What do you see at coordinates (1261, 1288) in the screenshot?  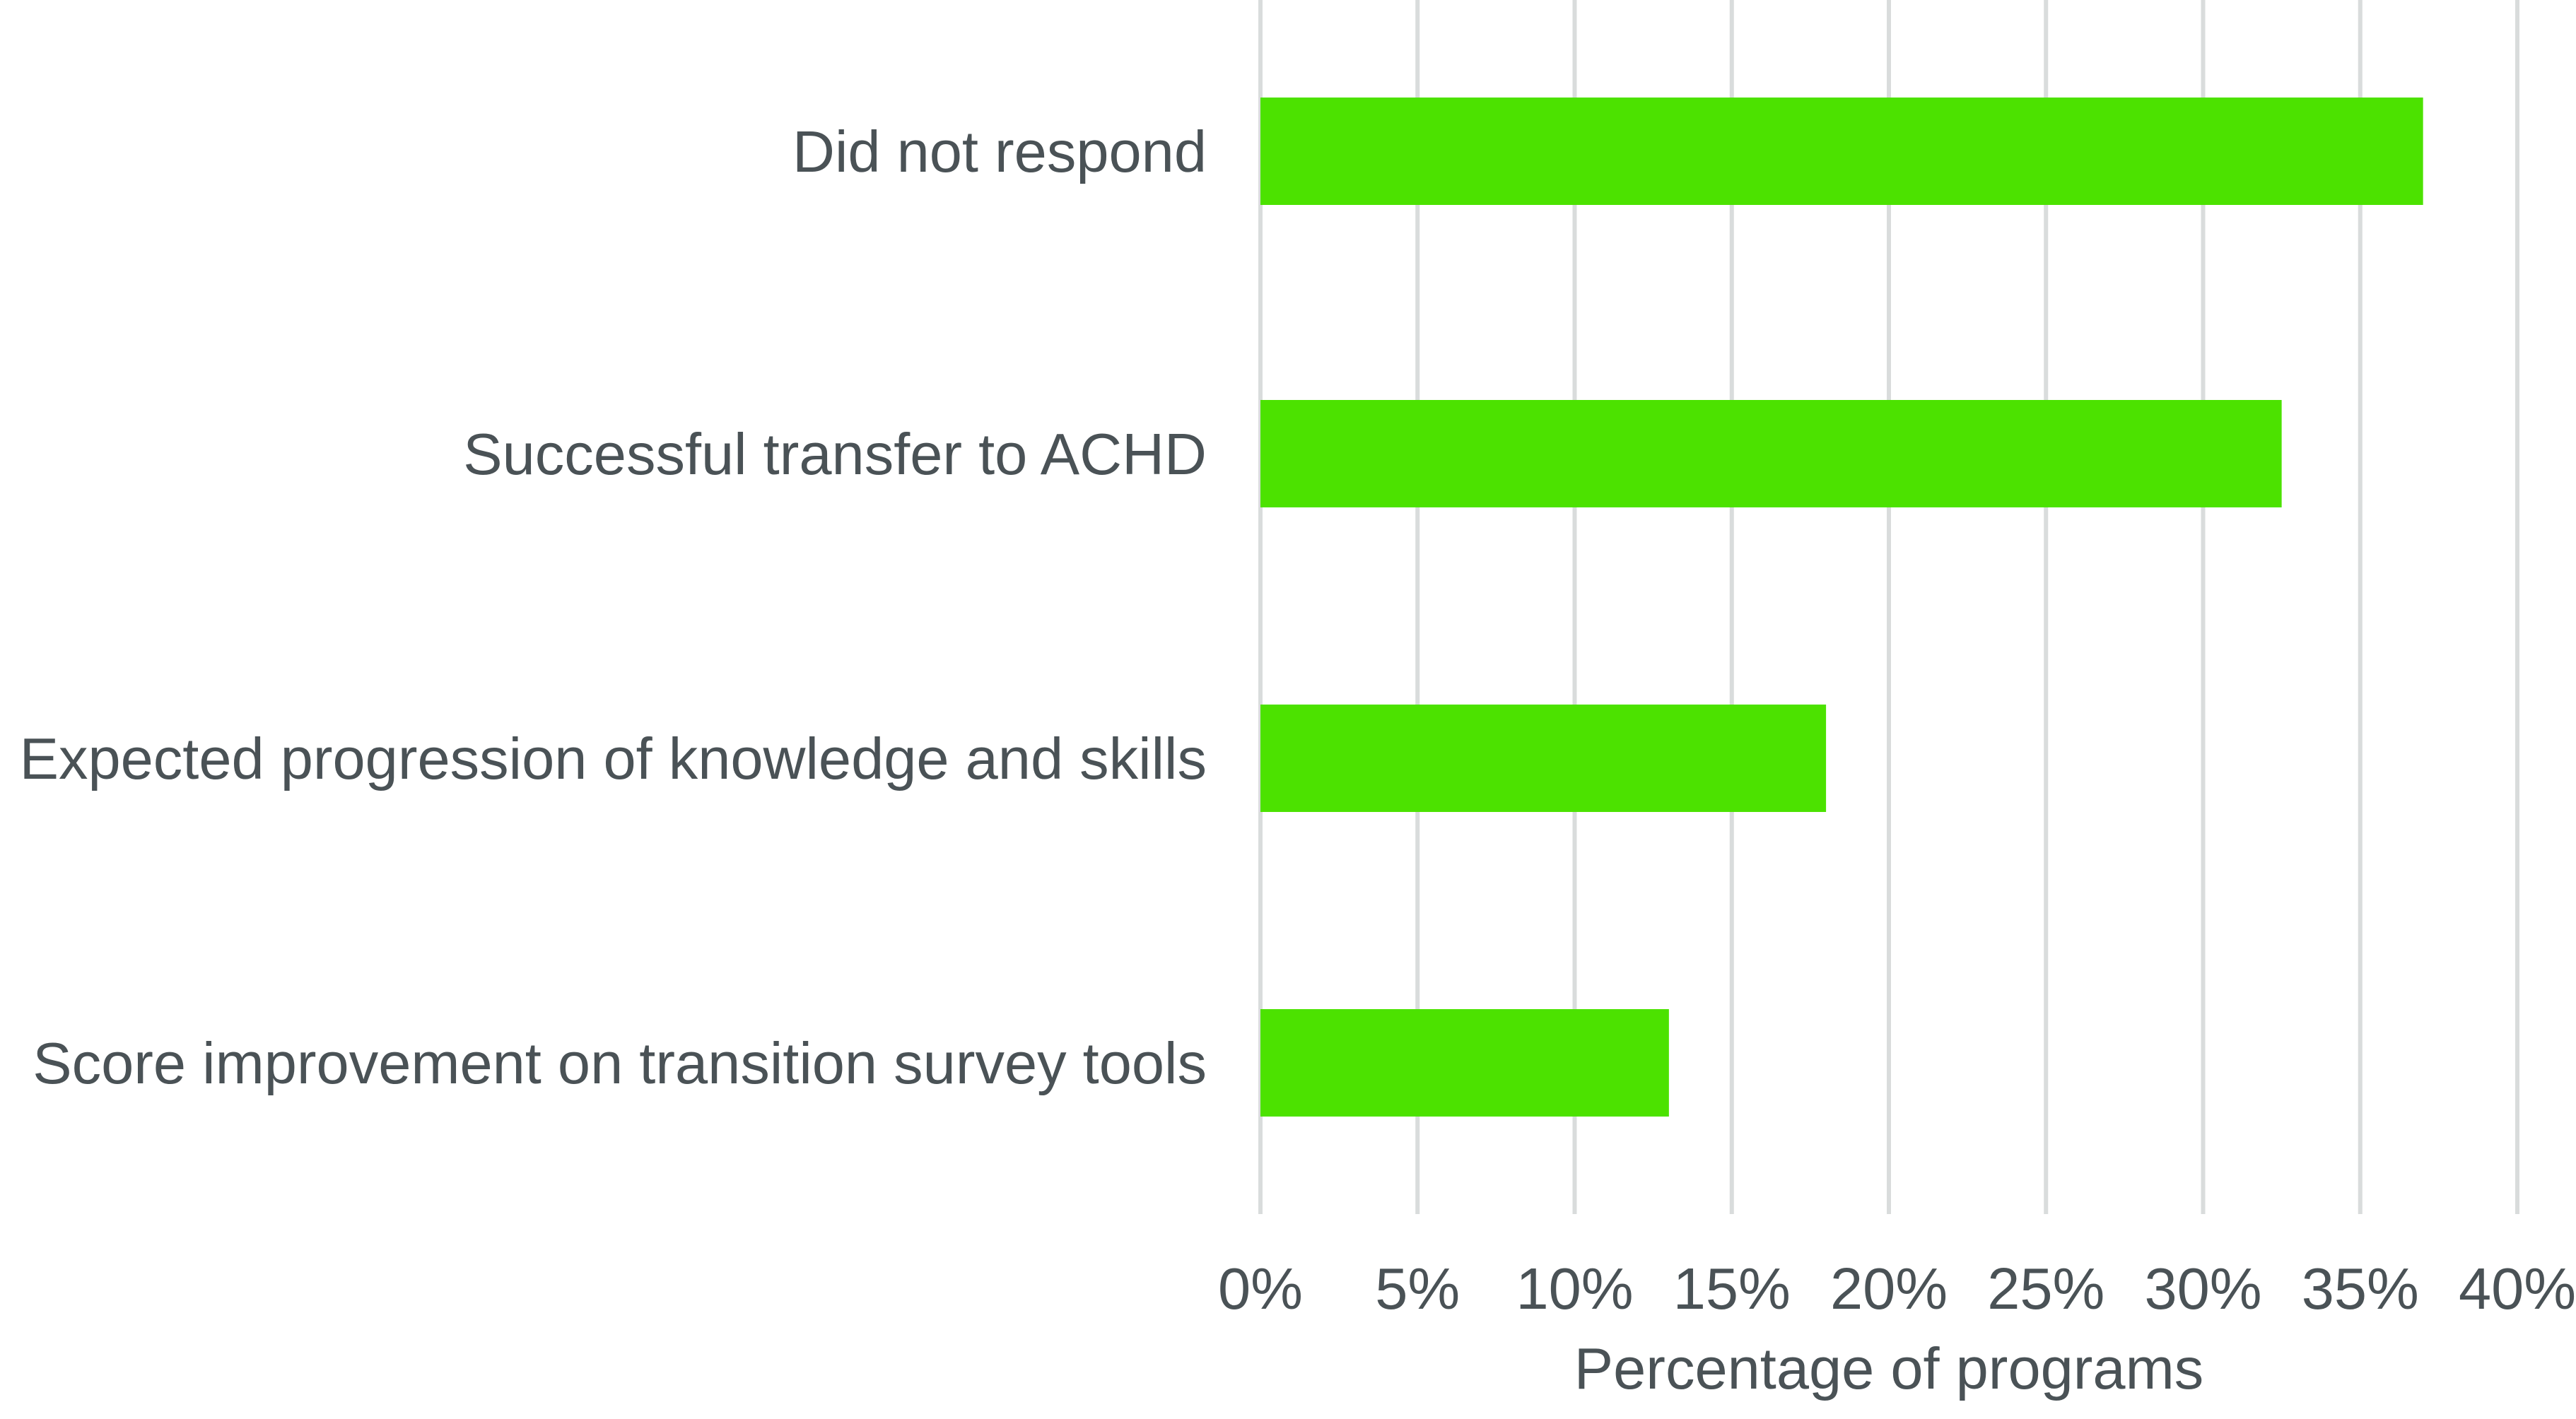 I see `x-tick-label: 0%` at bounding box center [1261, 1288].